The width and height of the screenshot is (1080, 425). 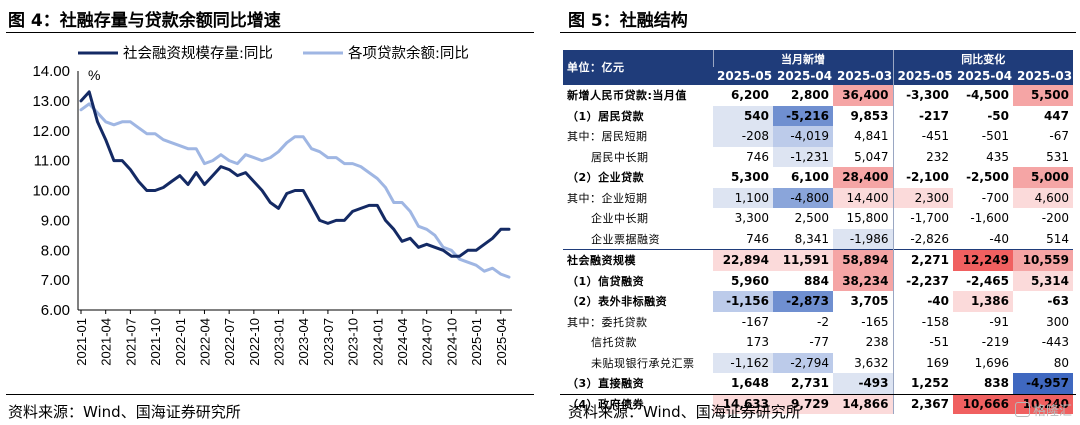 What do you see at coordinates (922, 280) in the screenshot?
I see `table-cell: -2,237` at bounding box center [922, 280].